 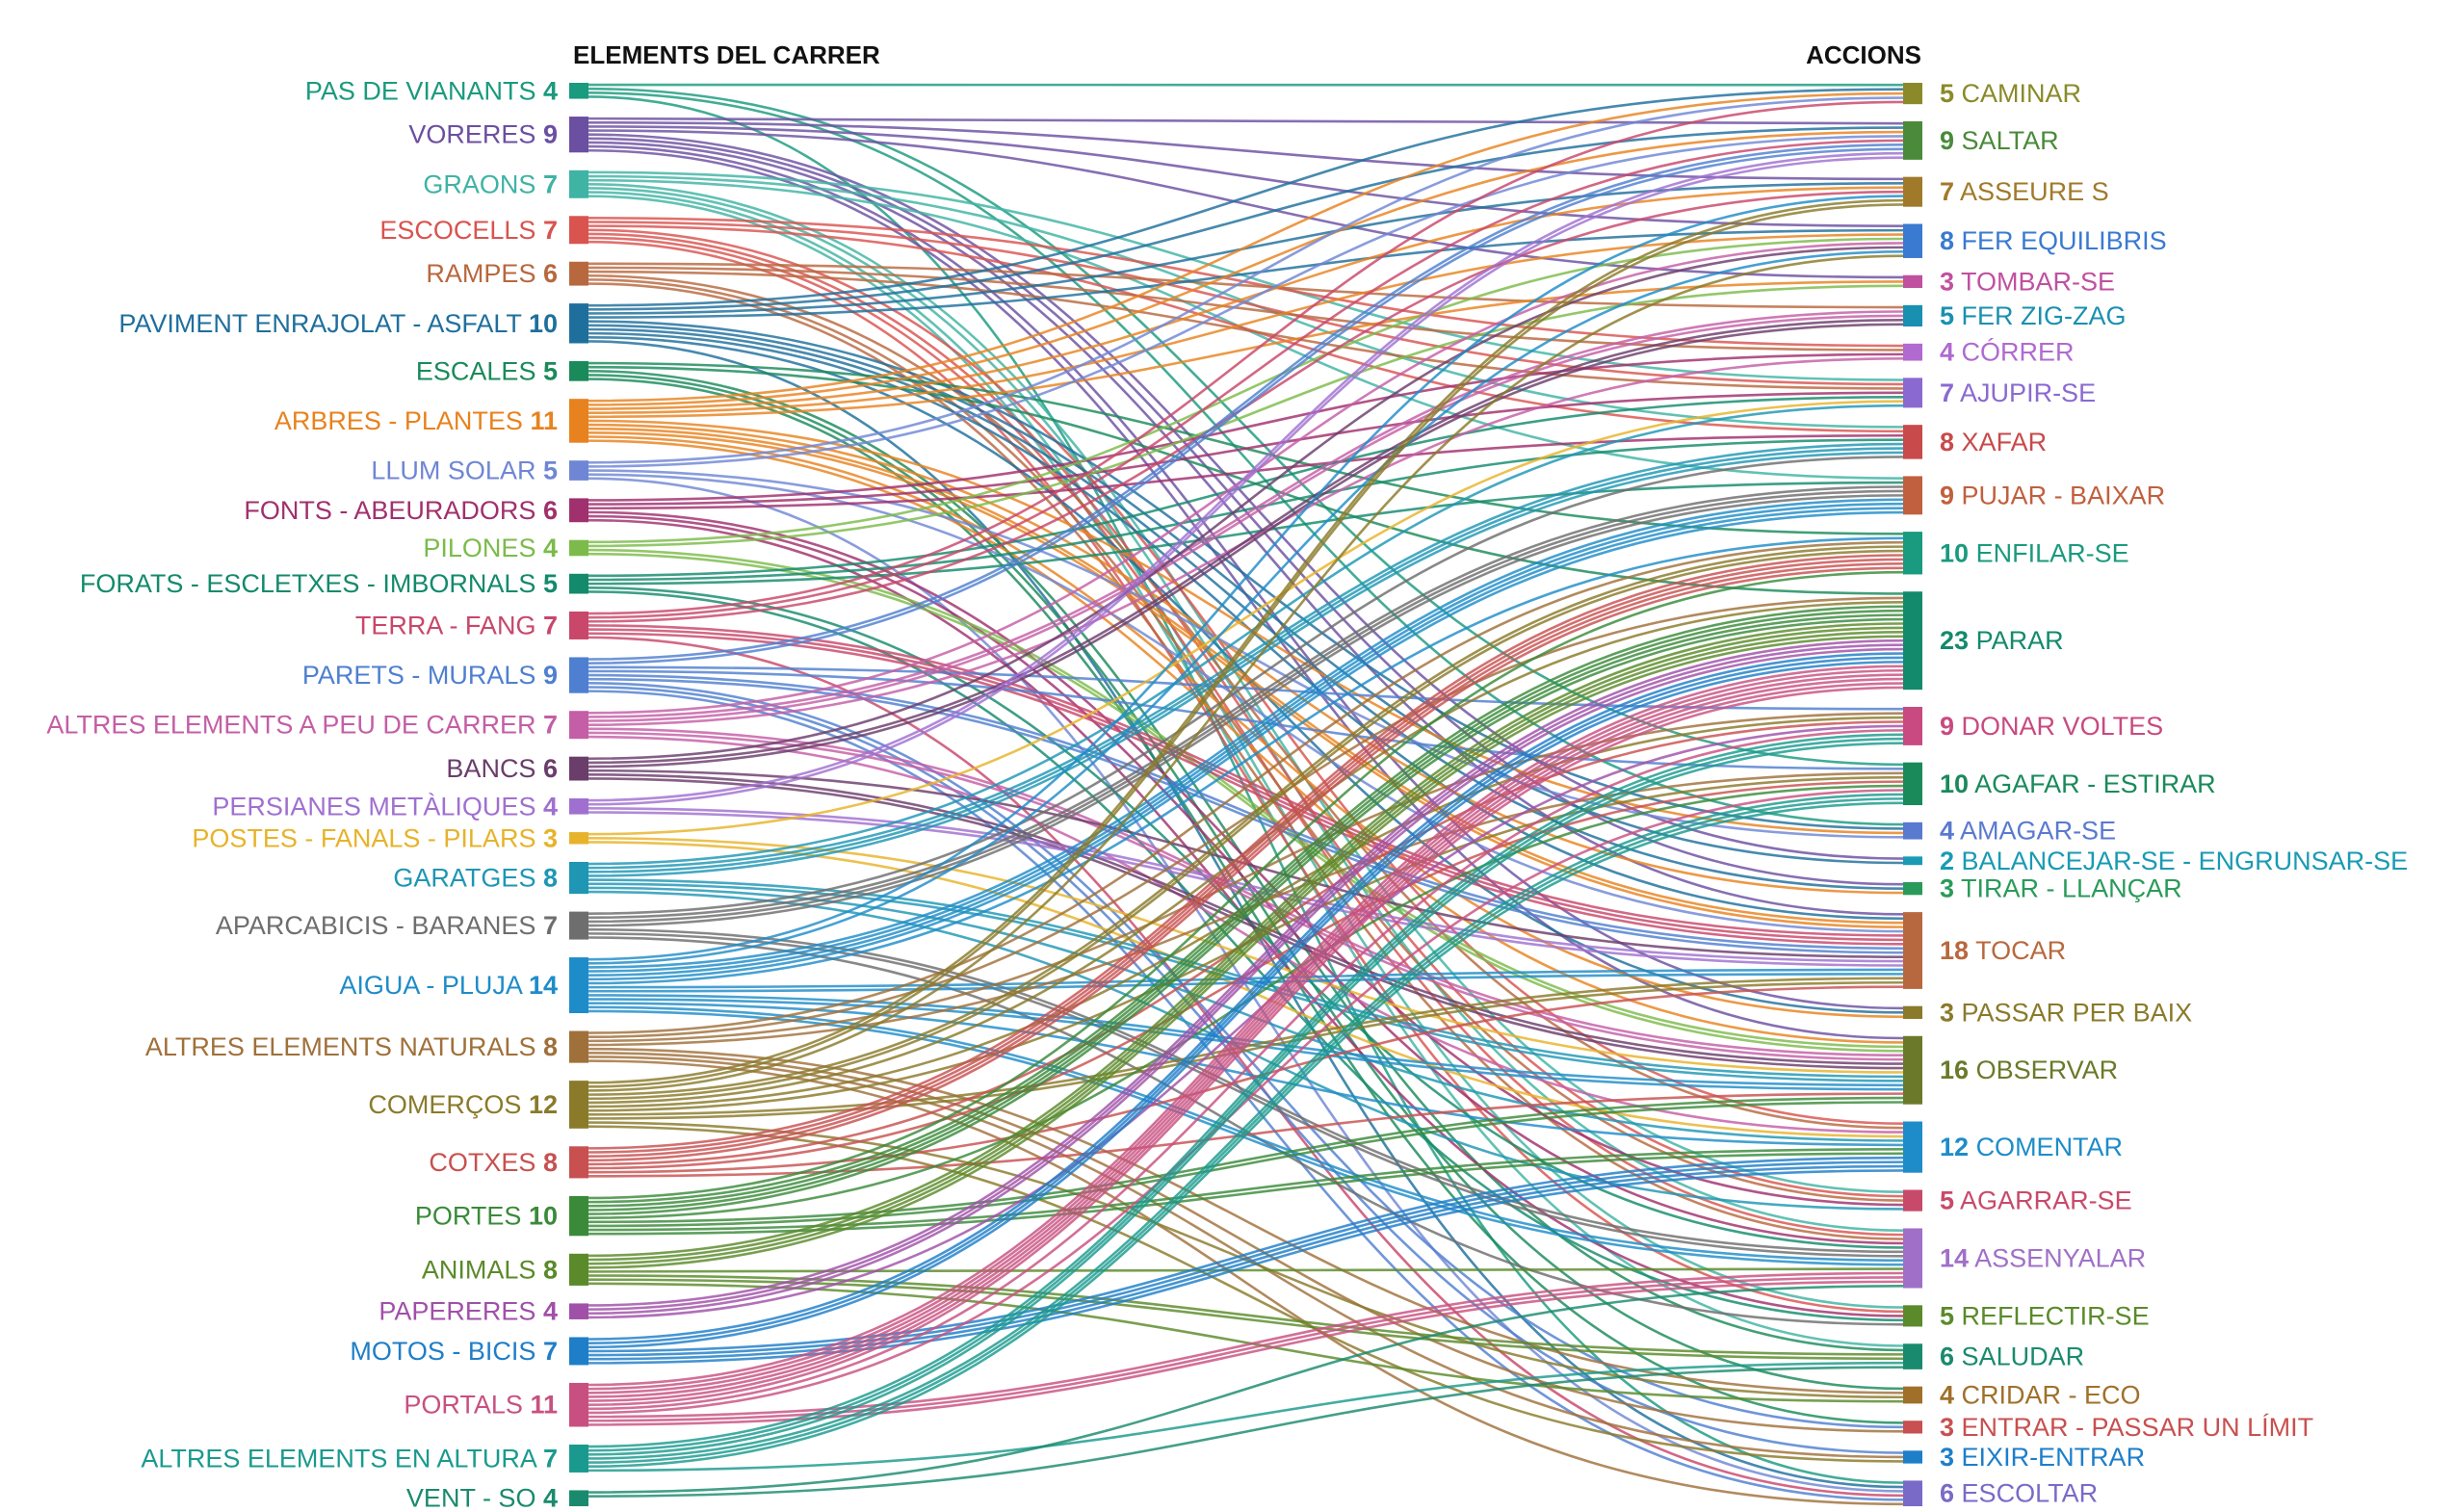 What do you see at coordinates (1954, 552) in the screenshot?
I see `right-node-value: 10` at bounding box center [1954, 552].